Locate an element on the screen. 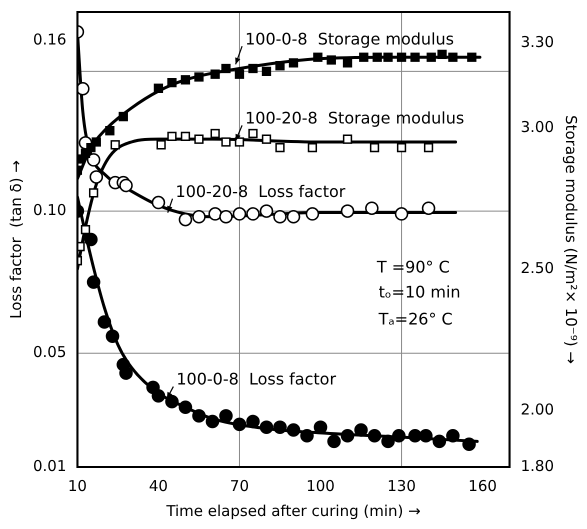  x-tick-label: 10 is located at coordinates (77, 485).